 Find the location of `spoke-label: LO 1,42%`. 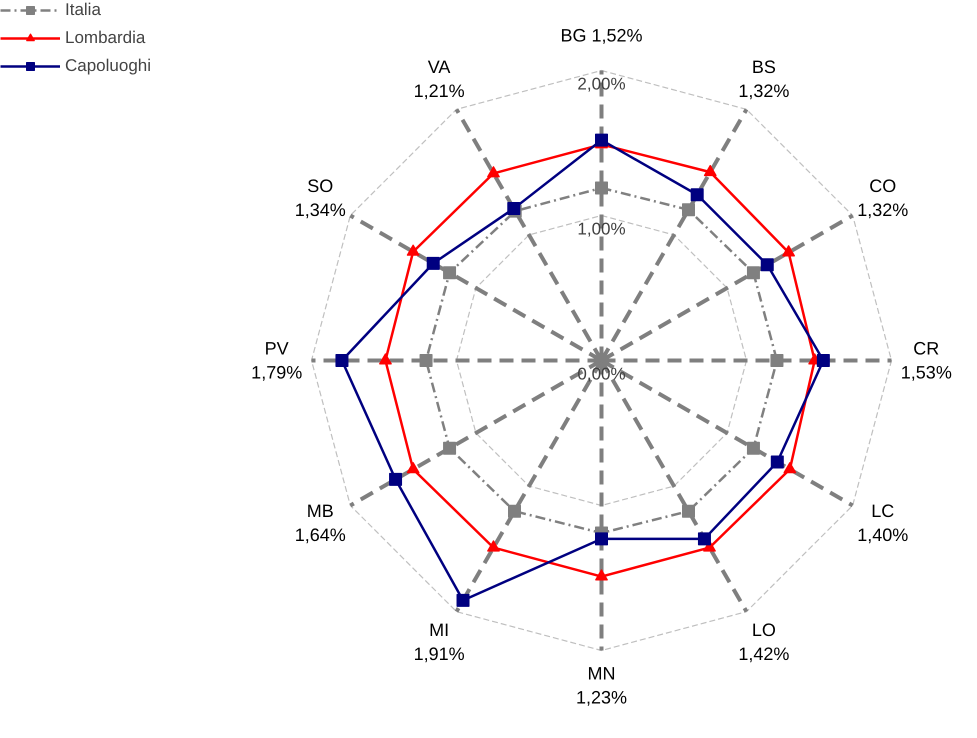

spoke-label: LO 1,42% is located at coordinates (764, 642).